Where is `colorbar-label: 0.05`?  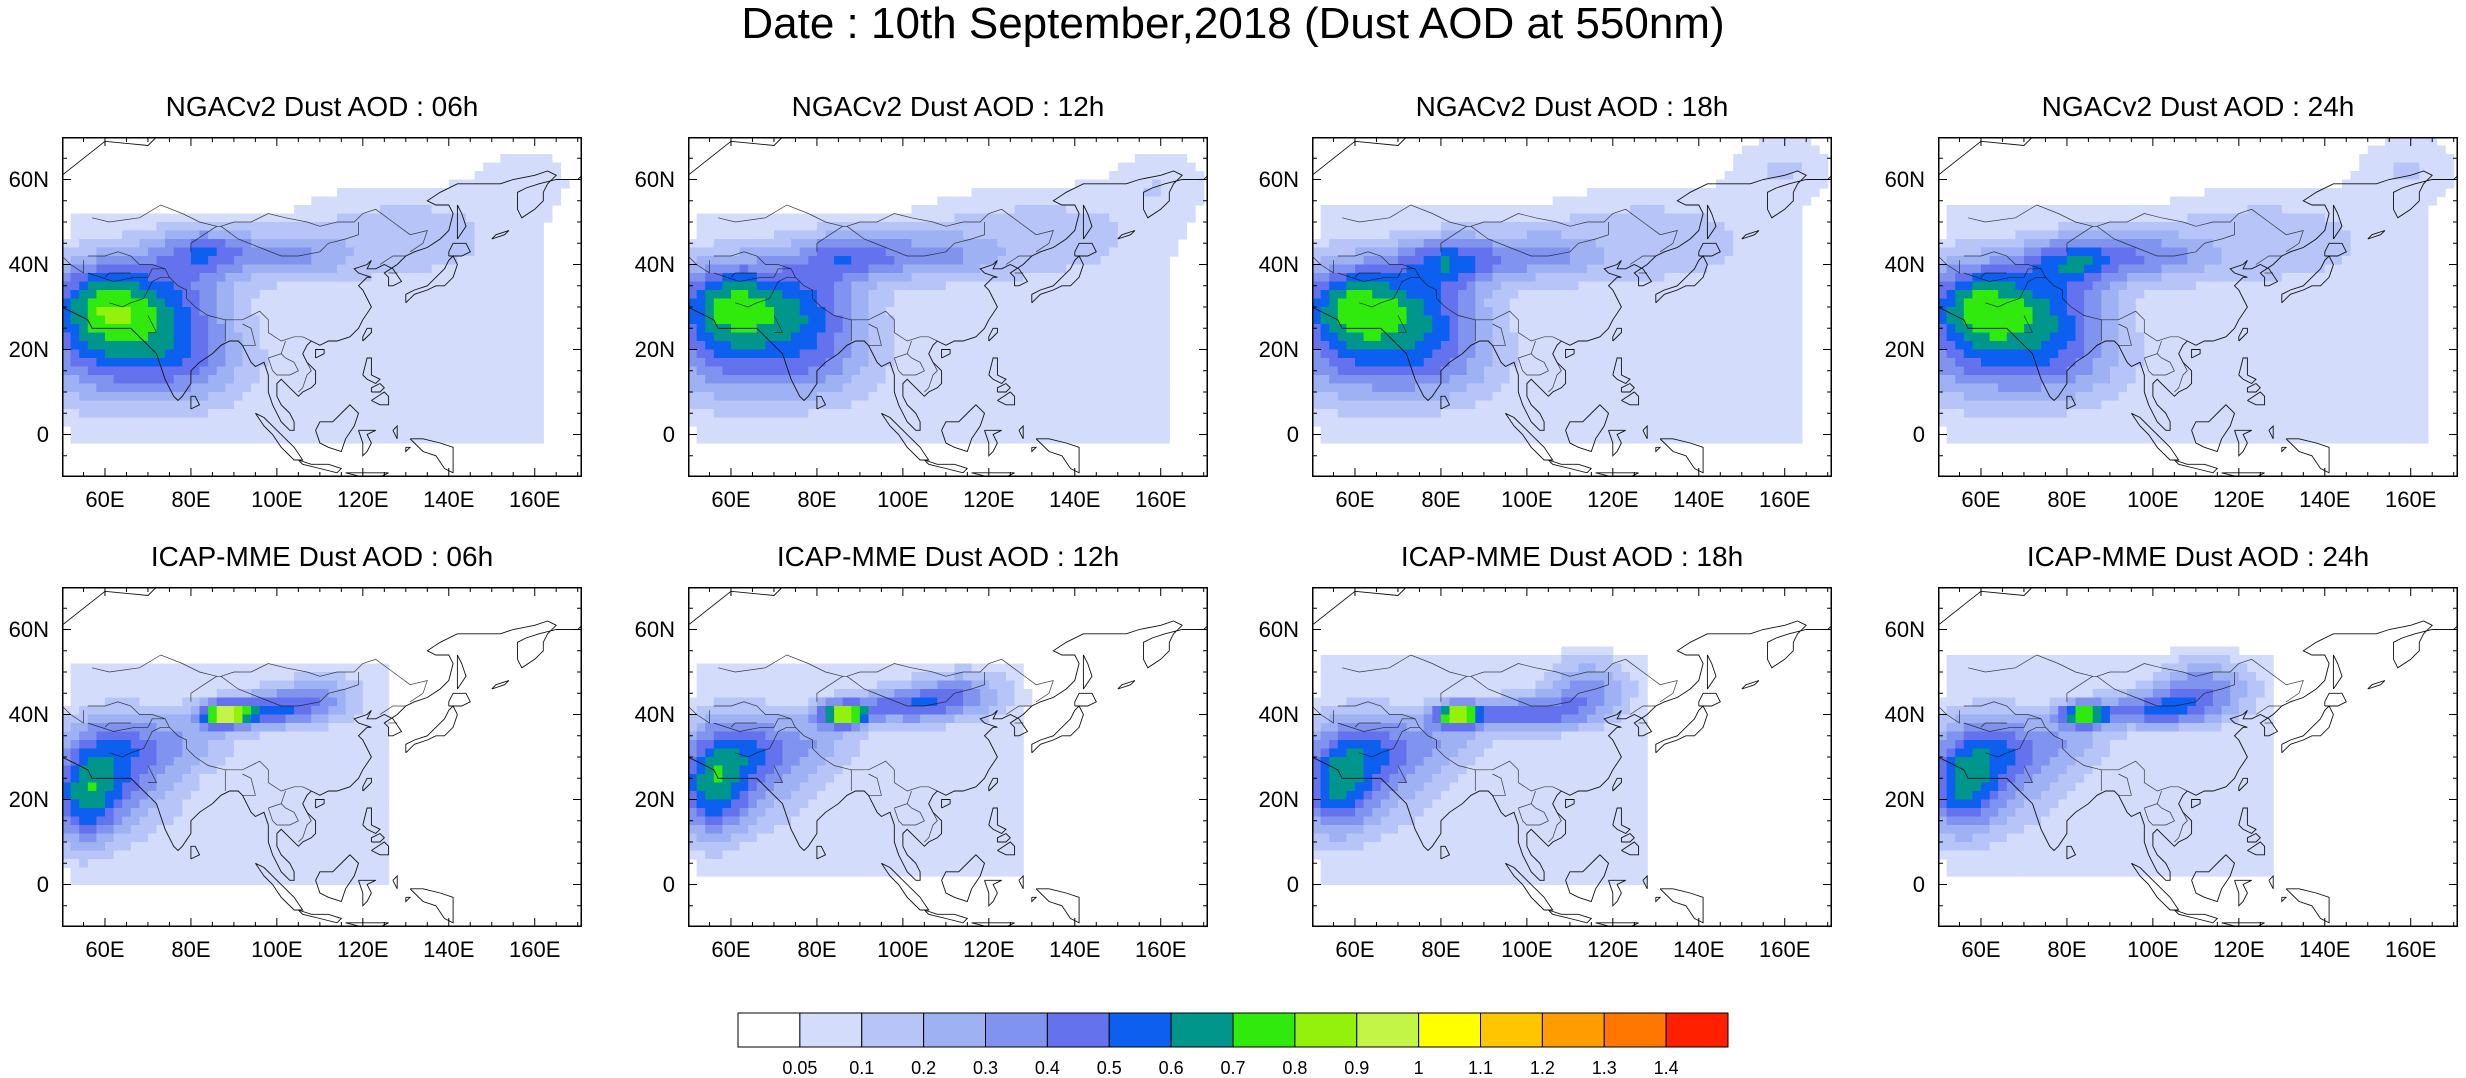
colorbar-label: 0.05 is located at coordinates (800, 1068).